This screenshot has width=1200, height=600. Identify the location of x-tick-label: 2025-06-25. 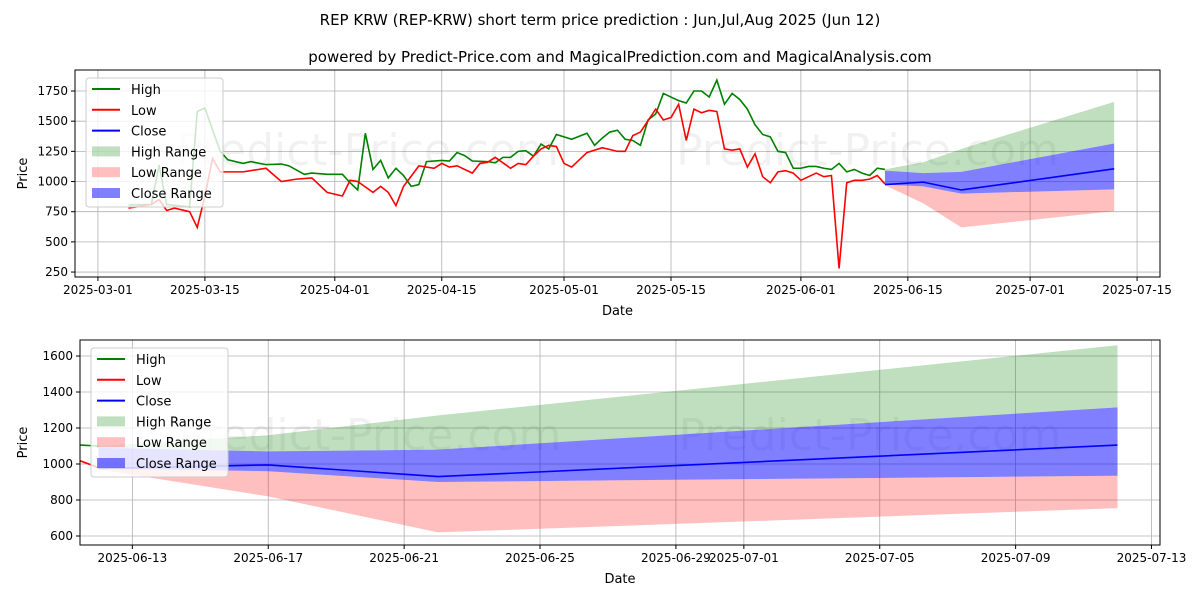
(540, 558).